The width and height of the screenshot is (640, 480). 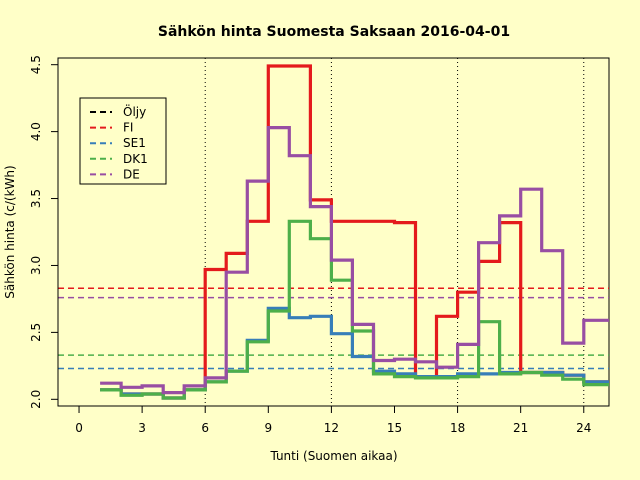 What do you see at coordinates (36, 399) in the screenshot?
I see `y-tick-label: 2.0` at bounding box center [36, 399].